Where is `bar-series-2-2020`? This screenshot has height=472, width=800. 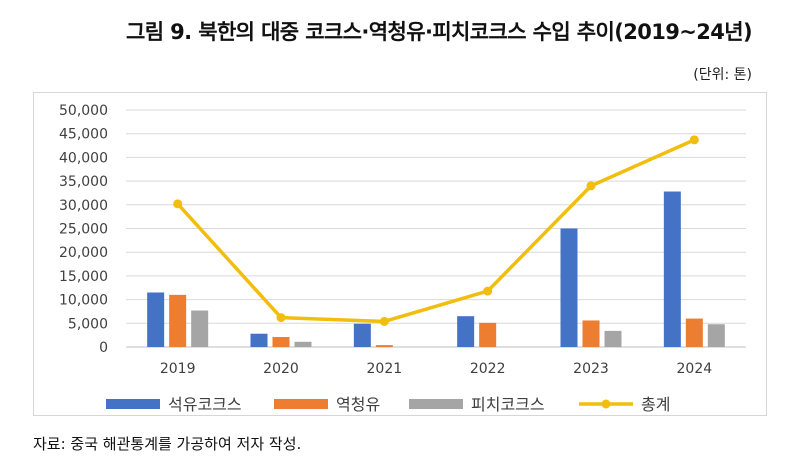
bar-series-2-2020 is located at coordinates (281, 342).